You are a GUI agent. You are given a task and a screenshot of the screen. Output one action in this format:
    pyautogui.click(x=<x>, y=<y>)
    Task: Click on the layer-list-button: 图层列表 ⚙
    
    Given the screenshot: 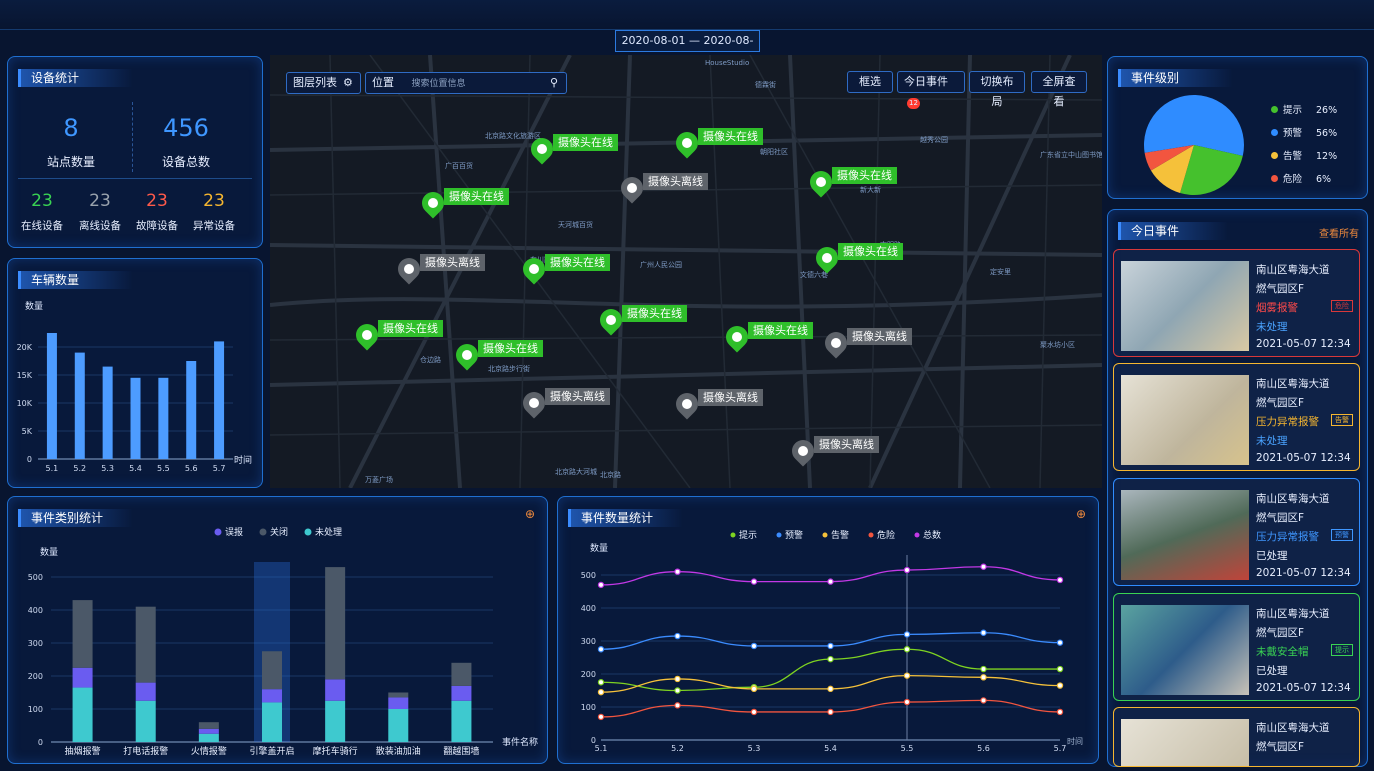 What is the action you would take?
    pyautogui.click(x=323, y=83)
    